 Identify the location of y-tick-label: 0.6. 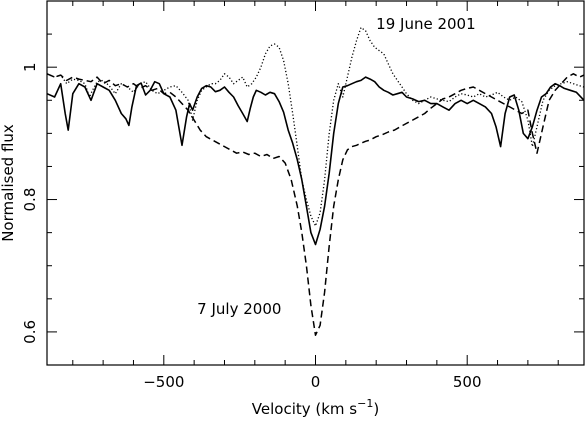
(30, 332).